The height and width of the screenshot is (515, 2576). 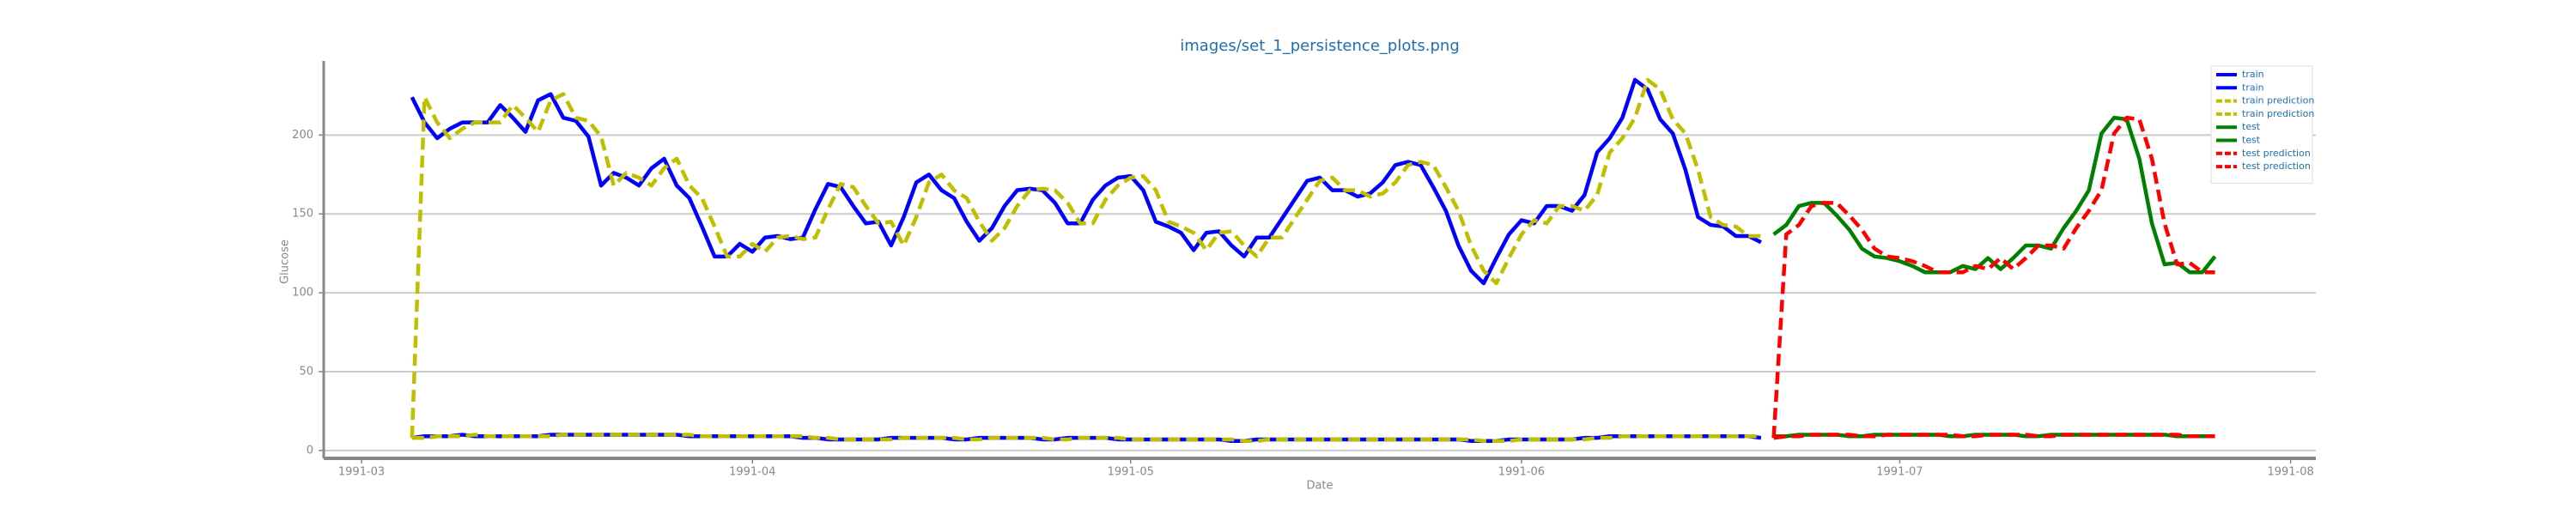 I want to click on x-tick-label: 1991-03, so click(x=361, y=472).